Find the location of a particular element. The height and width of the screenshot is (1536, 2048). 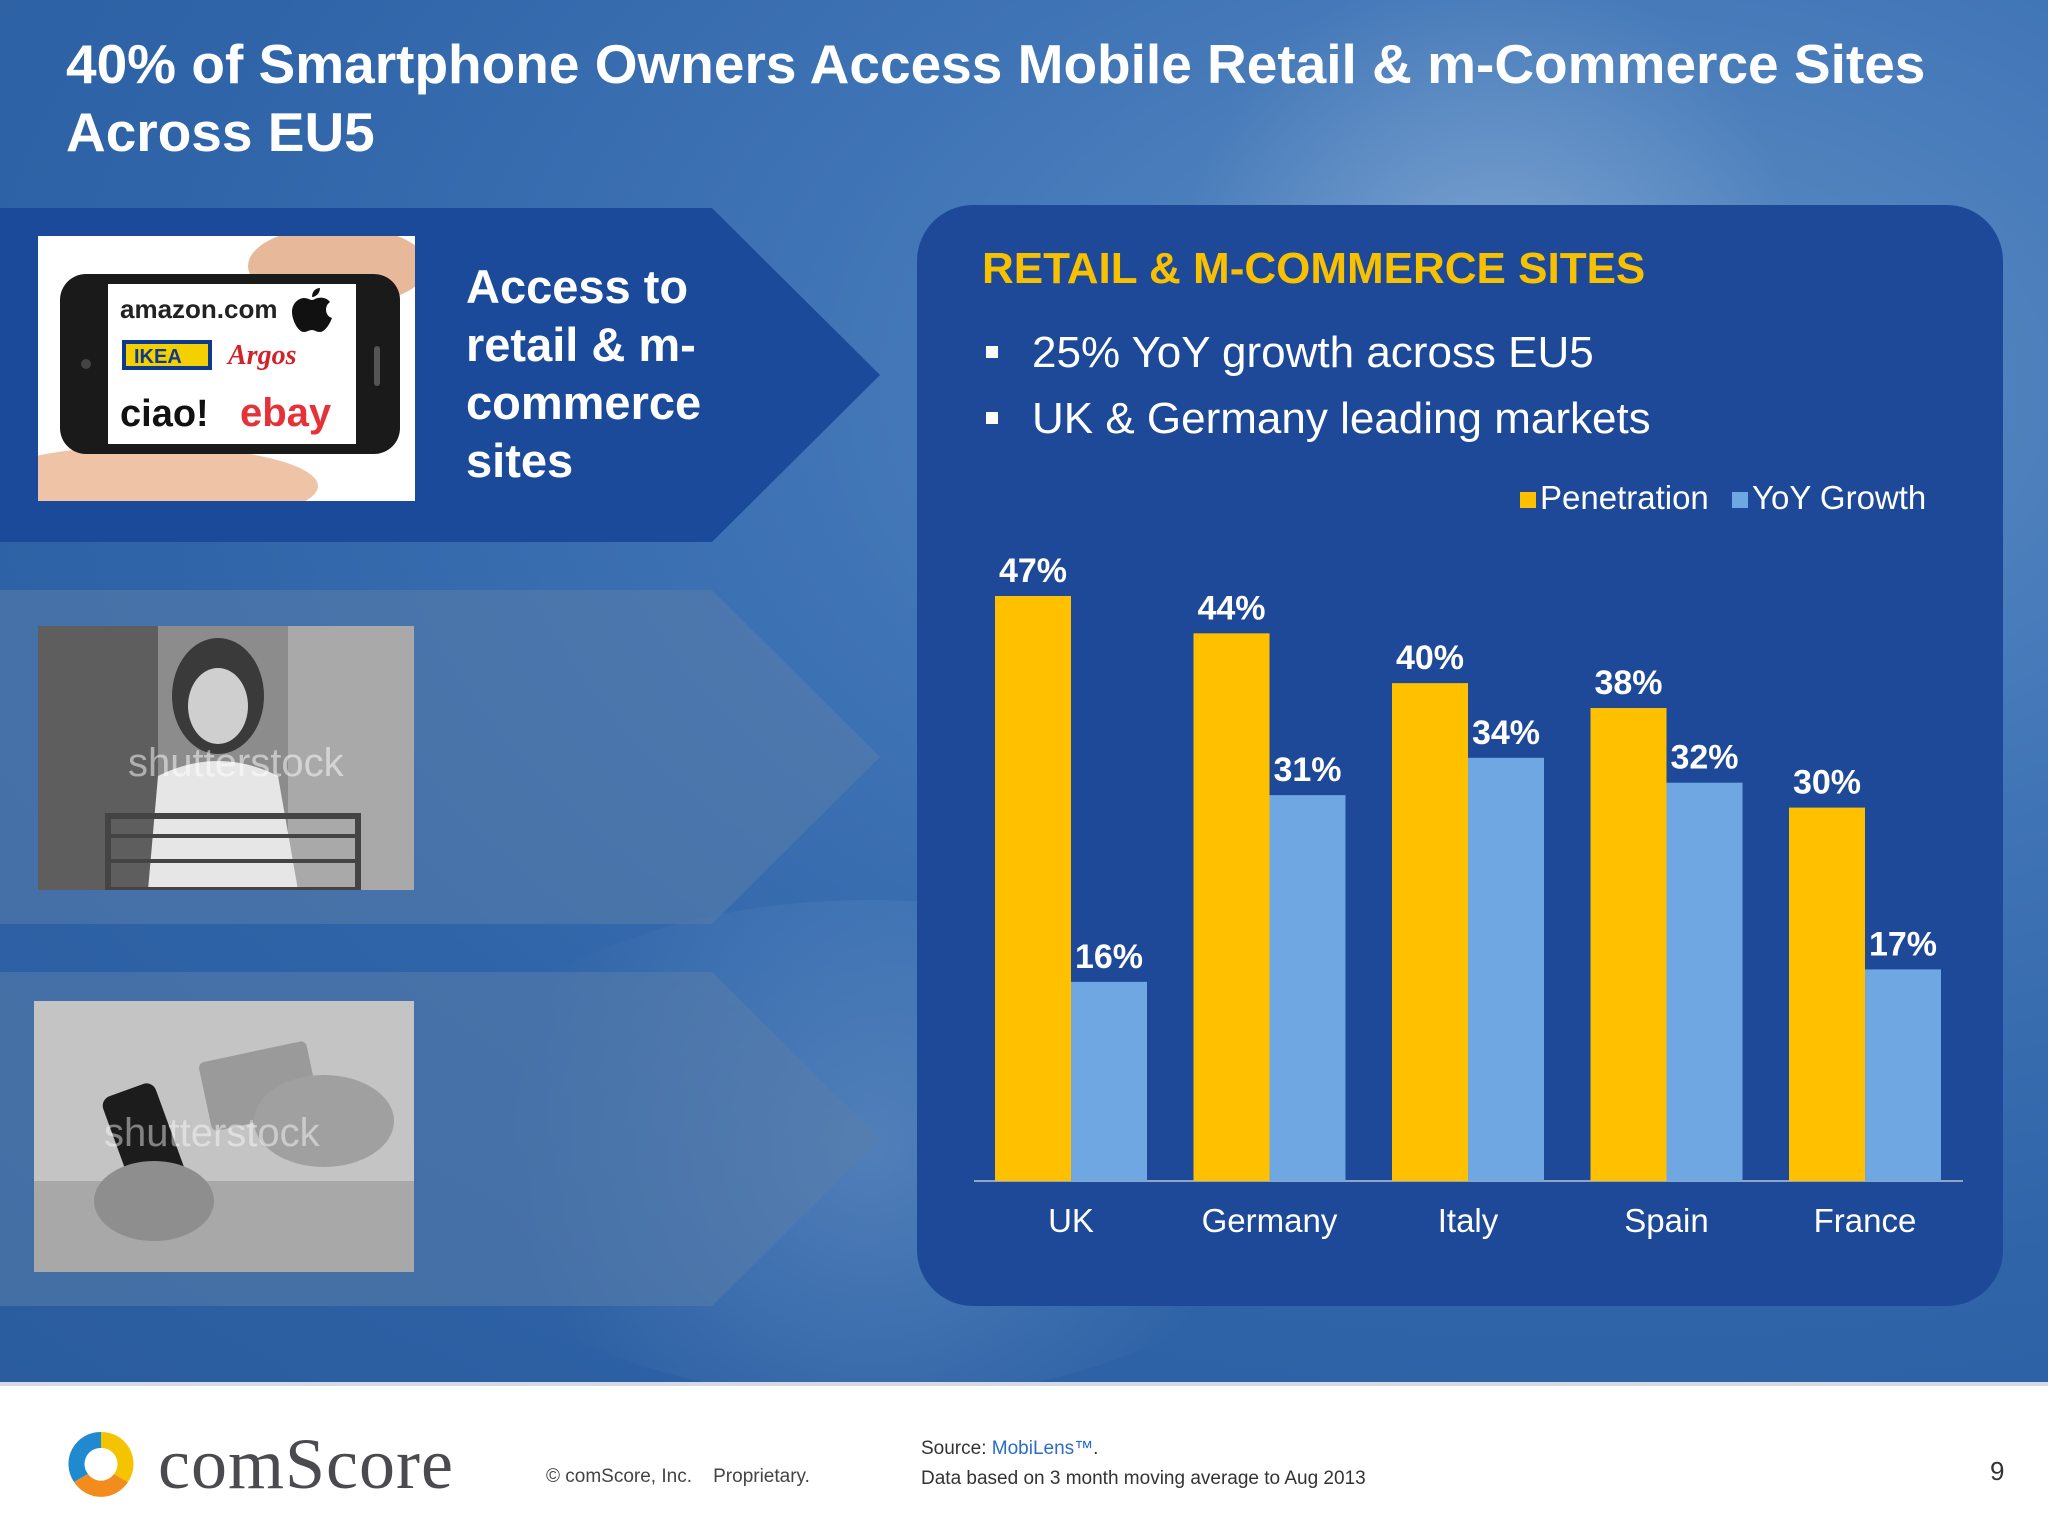

category-label: Germany is located at coordinates (1270, 1220).